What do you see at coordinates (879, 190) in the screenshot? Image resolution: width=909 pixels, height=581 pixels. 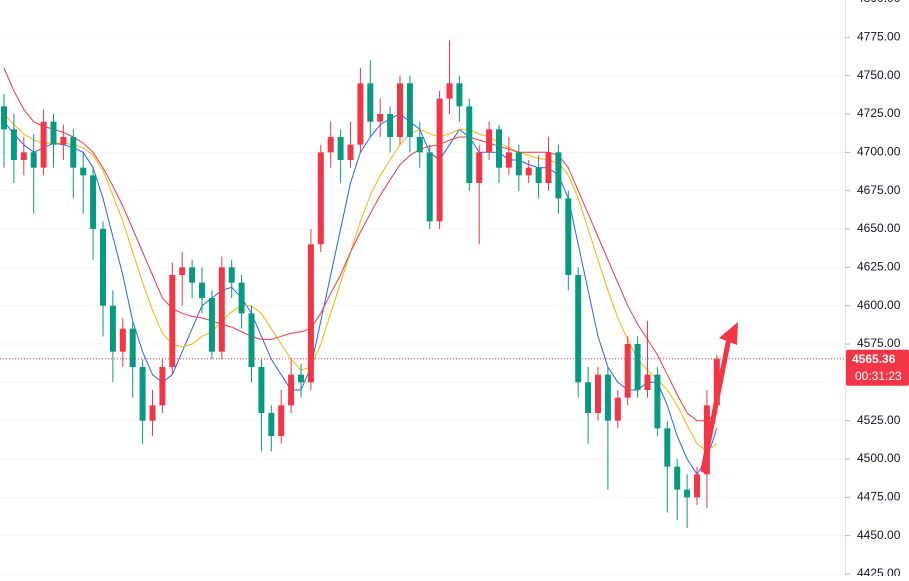 I see `y-tick-label: 4675.00` at bounding box center [879, 190].